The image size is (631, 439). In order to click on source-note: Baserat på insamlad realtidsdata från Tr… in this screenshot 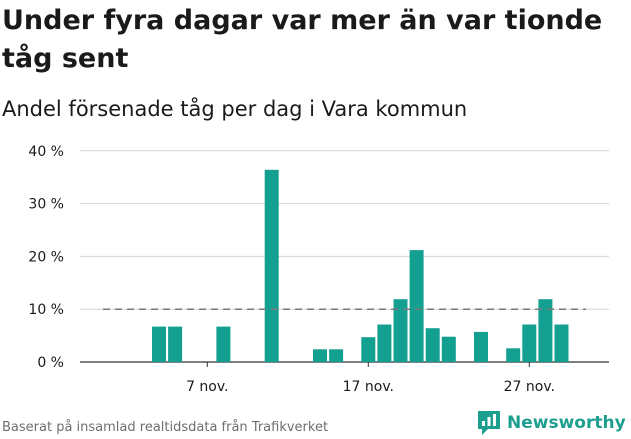, I will do `click(165, 427)`.